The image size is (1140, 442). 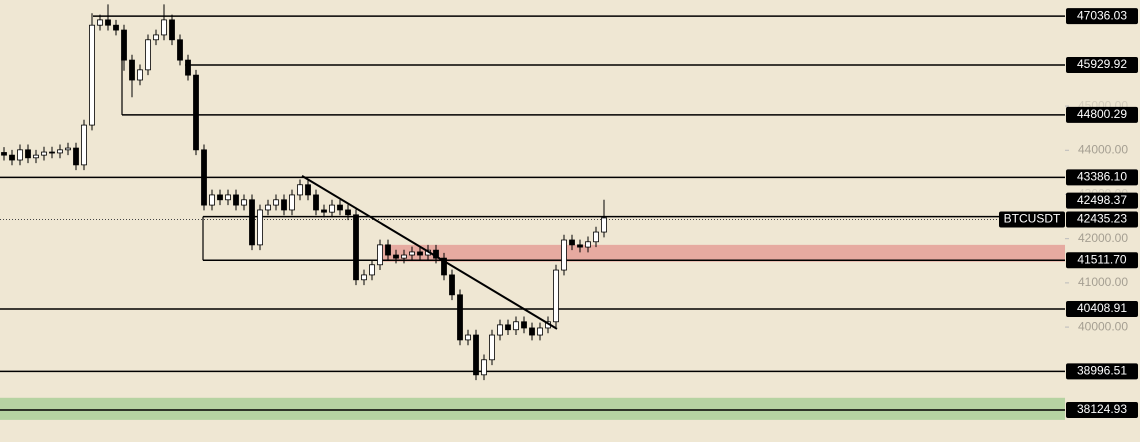 I want to click on price-label: 40408.91, so click(x=1102, y=308).